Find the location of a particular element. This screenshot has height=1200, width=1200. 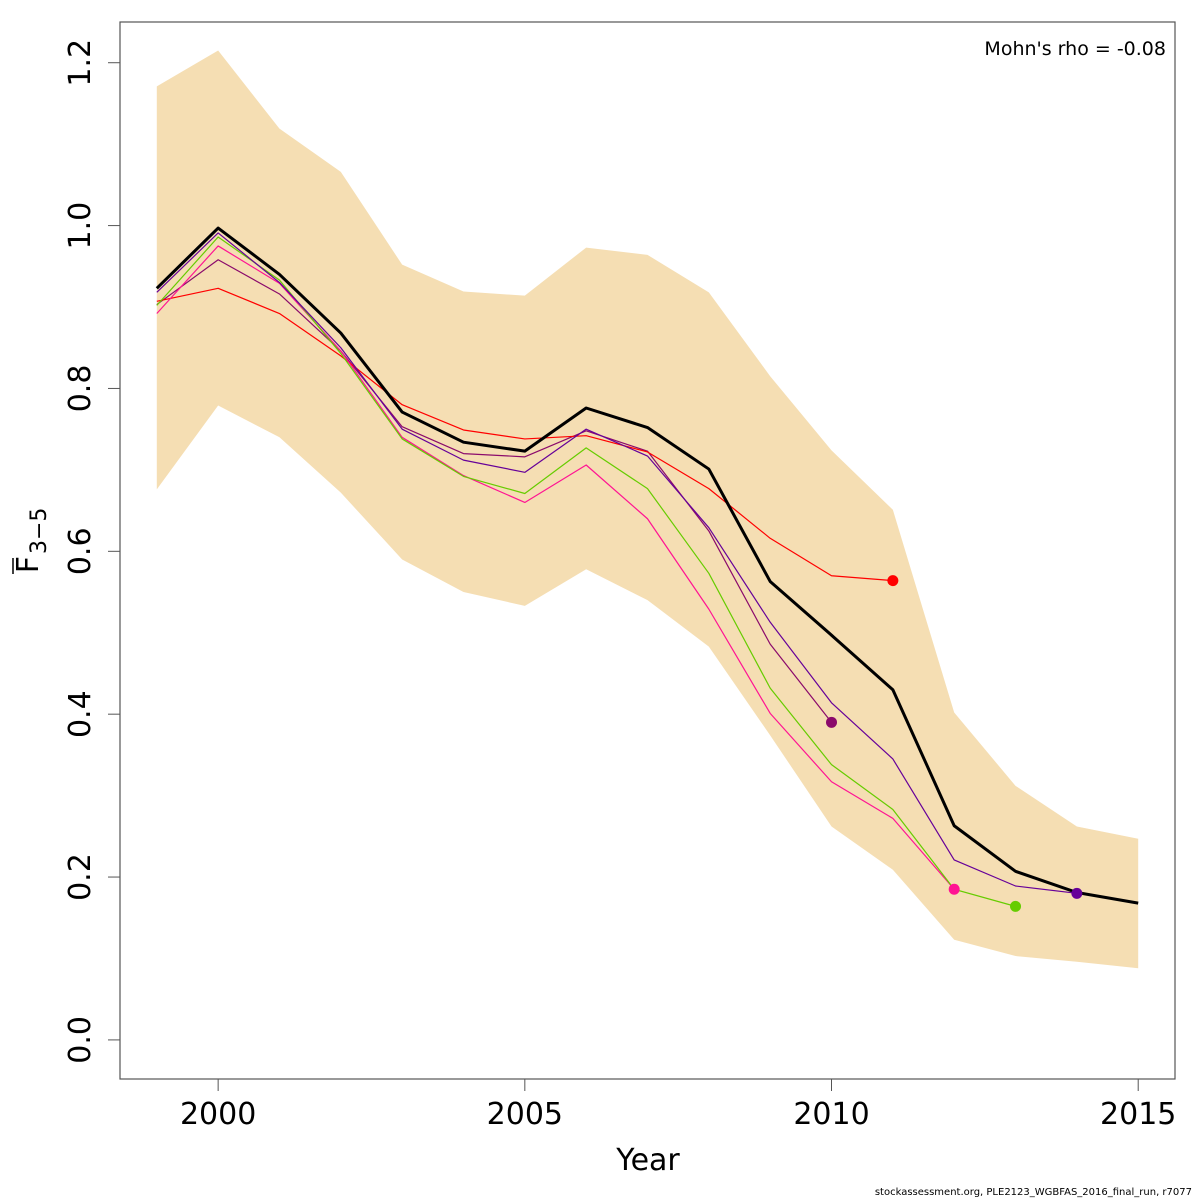

y-axis: 0.0 0.2 0.4 0.6 0.8 1.0 1.2 is located at coordinates (92, 551).